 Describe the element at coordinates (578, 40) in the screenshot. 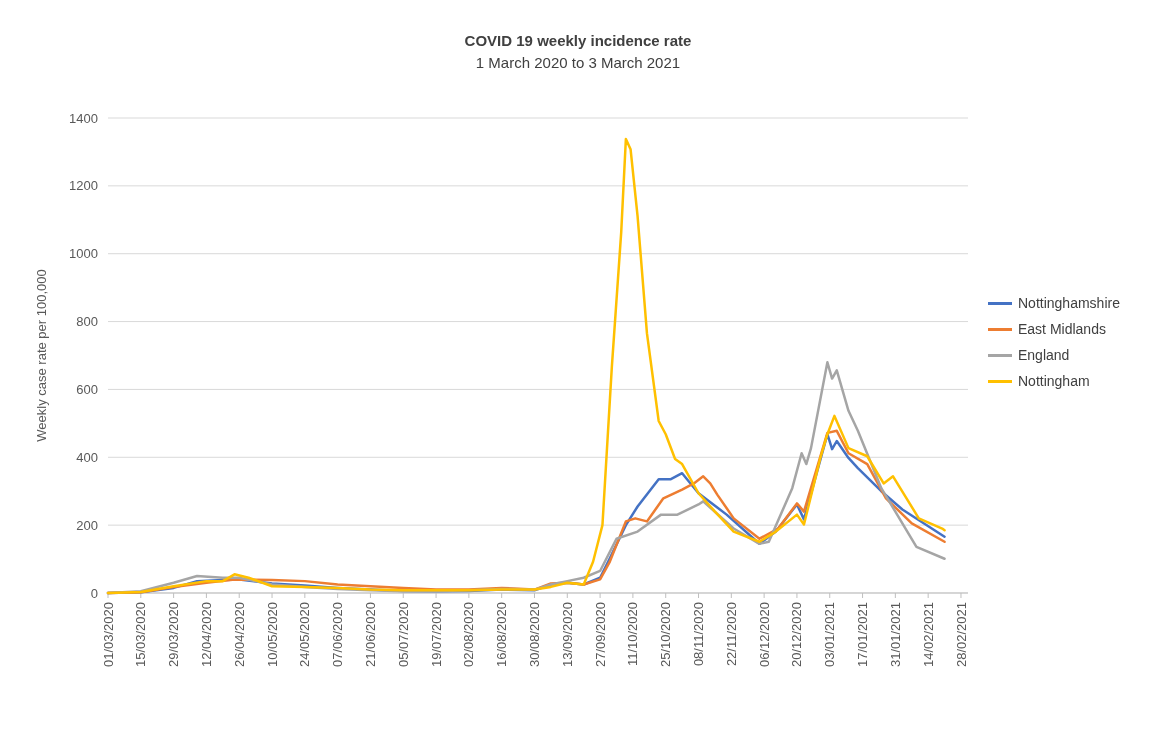

I see `chart-title: COVID 19 weekly incidence rate` at that location.